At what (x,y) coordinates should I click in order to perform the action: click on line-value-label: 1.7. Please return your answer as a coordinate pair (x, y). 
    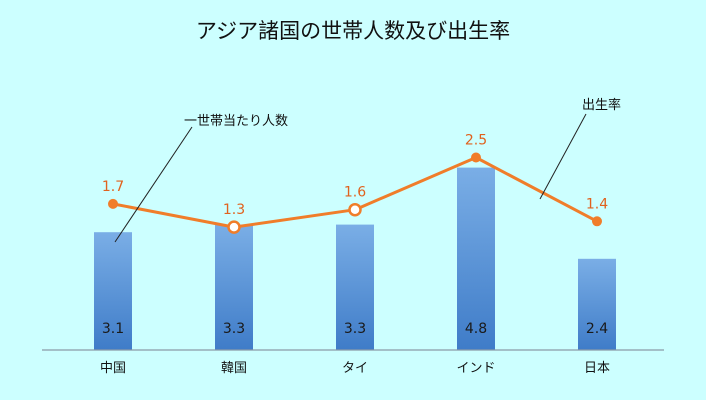
    Looking at the image, I should click on (113, 187).